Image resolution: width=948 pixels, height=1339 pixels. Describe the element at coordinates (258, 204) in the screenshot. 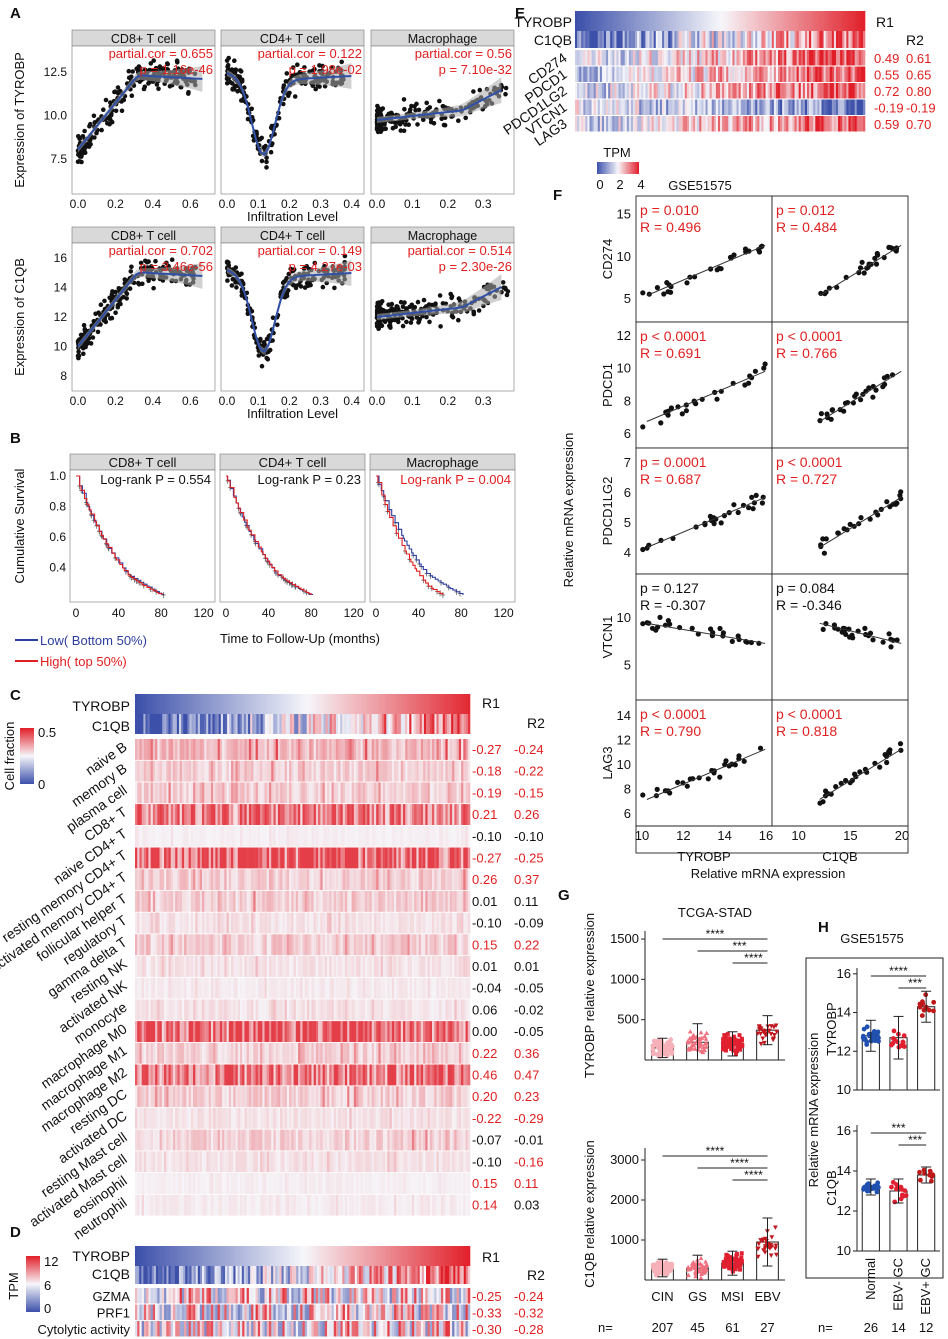

I see `panelA-xtick: 0.1` at that location.